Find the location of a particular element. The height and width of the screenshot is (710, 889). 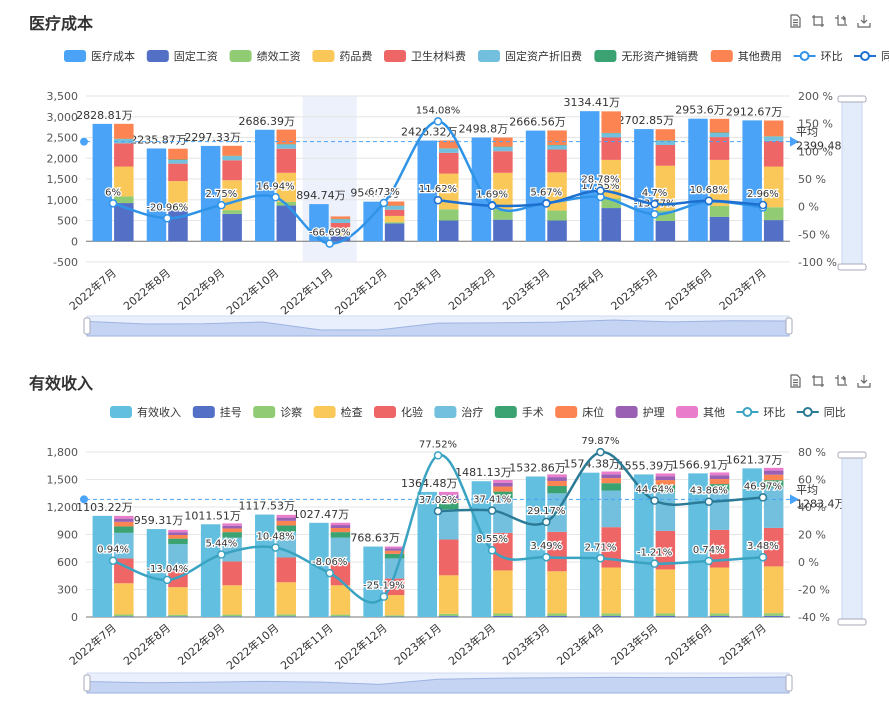

legend-item: 无形资产摊销费 is located at coordinates (646, 56).